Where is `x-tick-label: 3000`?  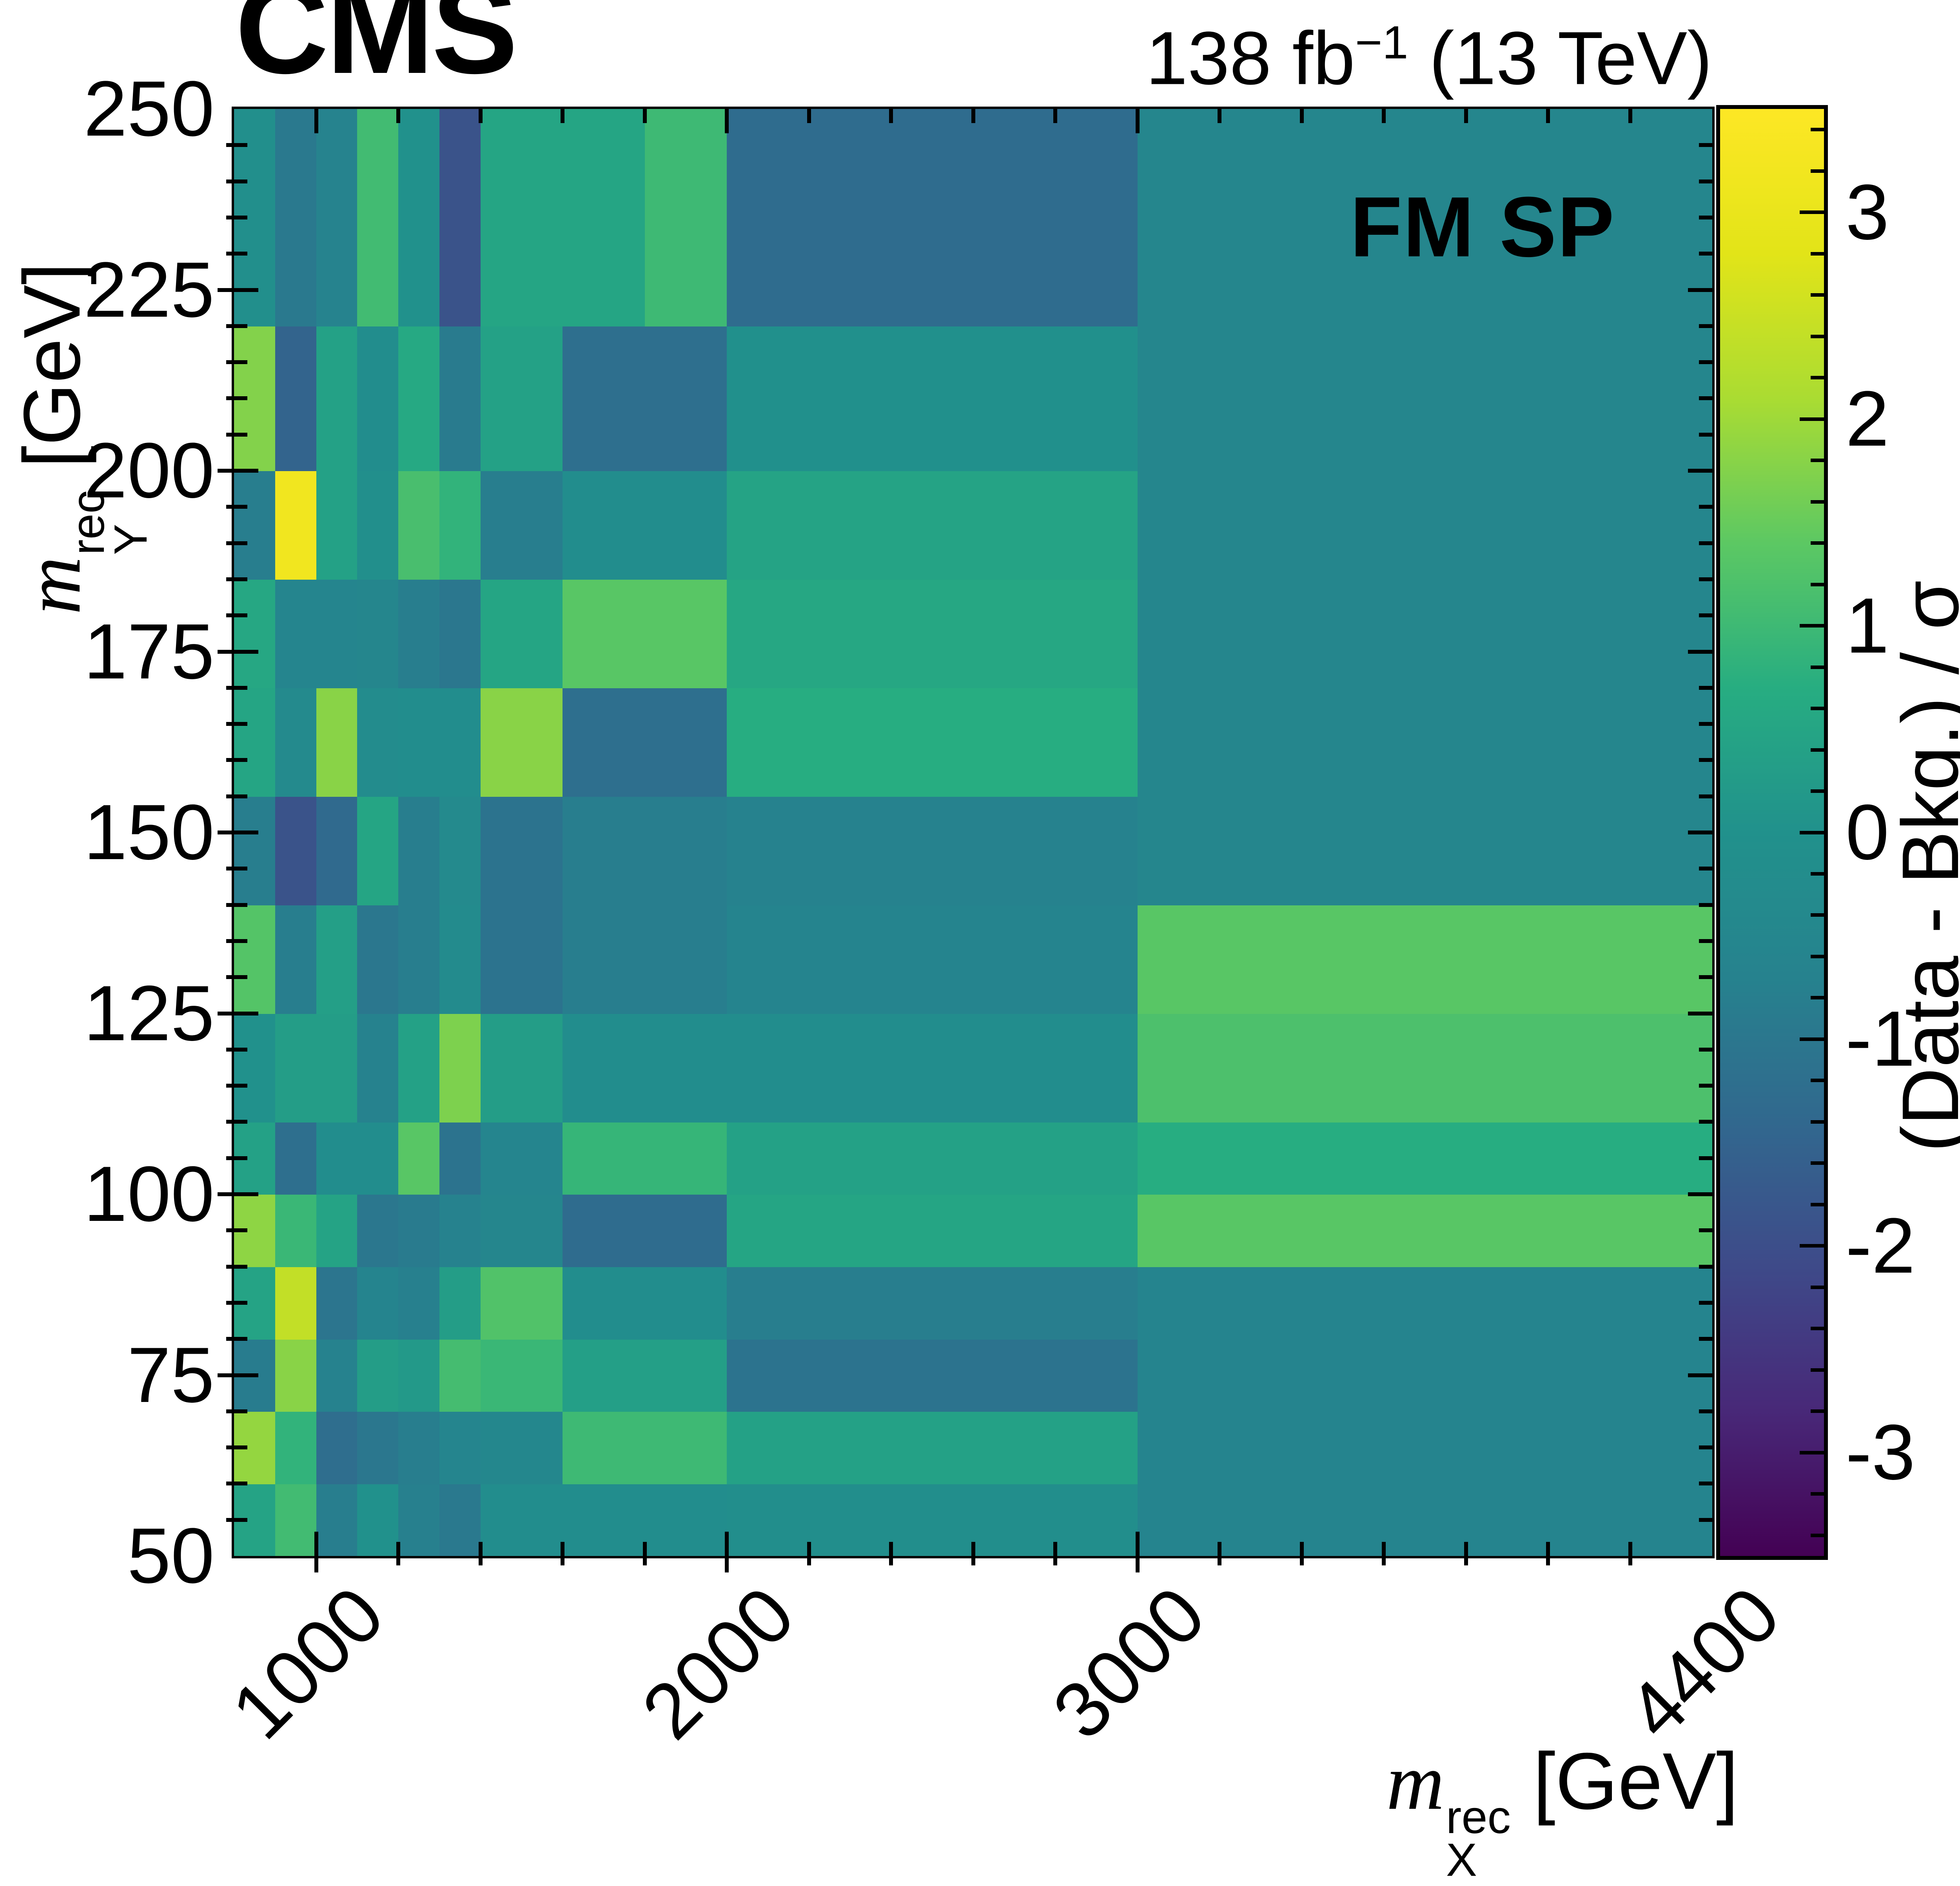
x-tick-label: 3000 is located at coordinates (1128, 1662).